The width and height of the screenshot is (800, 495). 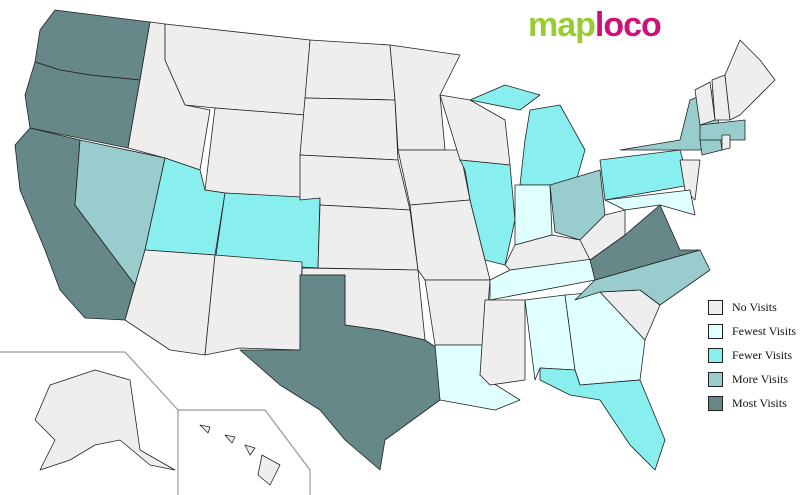 I want to click on state-il, so click(x=487, y=212).